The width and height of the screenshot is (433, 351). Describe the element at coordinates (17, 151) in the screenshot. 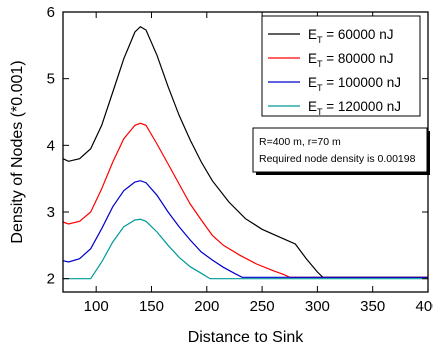

I see `y-axis-label: Density of Nodes (*0.001)` at that location.